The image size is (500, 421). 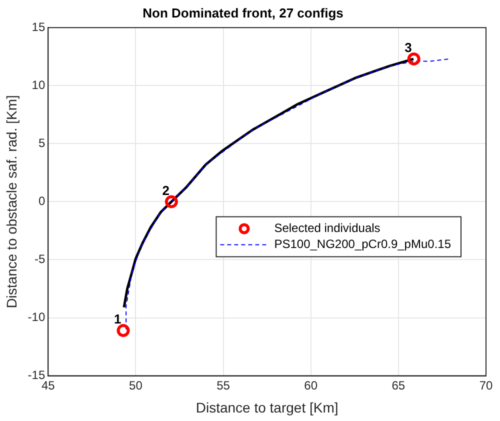 What do you see at coordinates (243, 12) in the screenshot?
I see `chart-title: Non Dominated front, 27 configs` at bounding box center [243, 12].